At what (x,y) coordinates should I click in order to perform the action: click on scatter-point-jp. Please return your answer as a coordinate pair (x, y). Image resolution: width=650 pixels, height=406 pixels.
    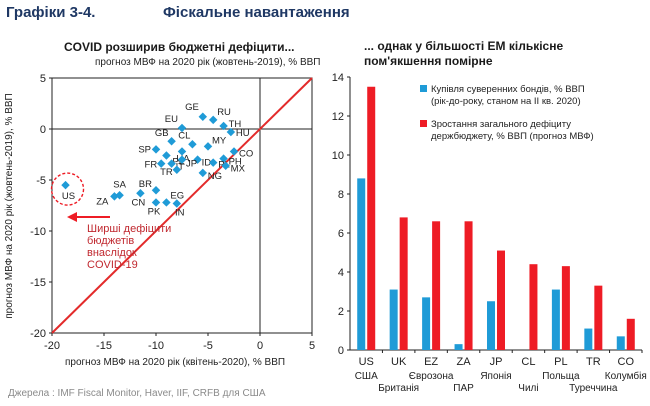
    Looking at the image, I should click on (182, 159).